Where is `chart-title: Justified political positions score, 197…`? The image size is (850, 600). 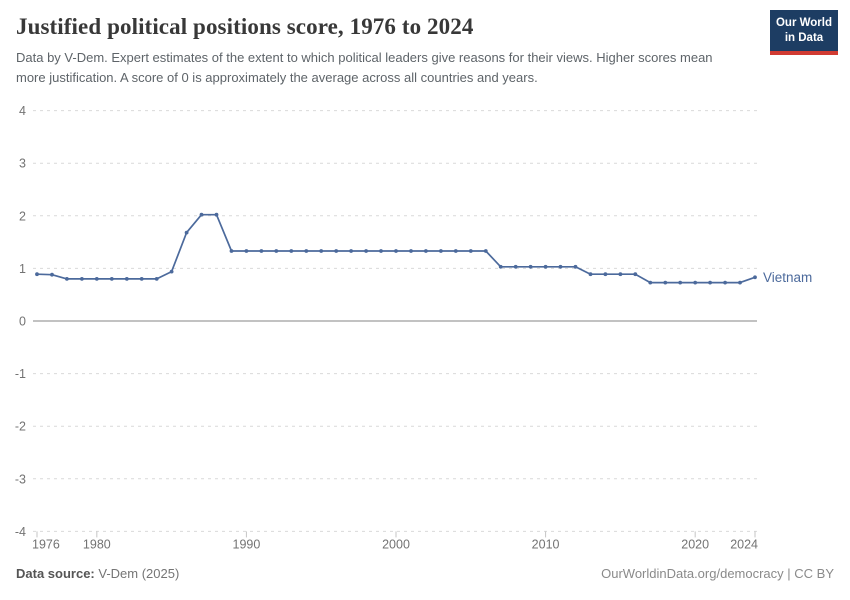 chart-title: Justified political positions score, 197… is located at coordinates (245, 26).